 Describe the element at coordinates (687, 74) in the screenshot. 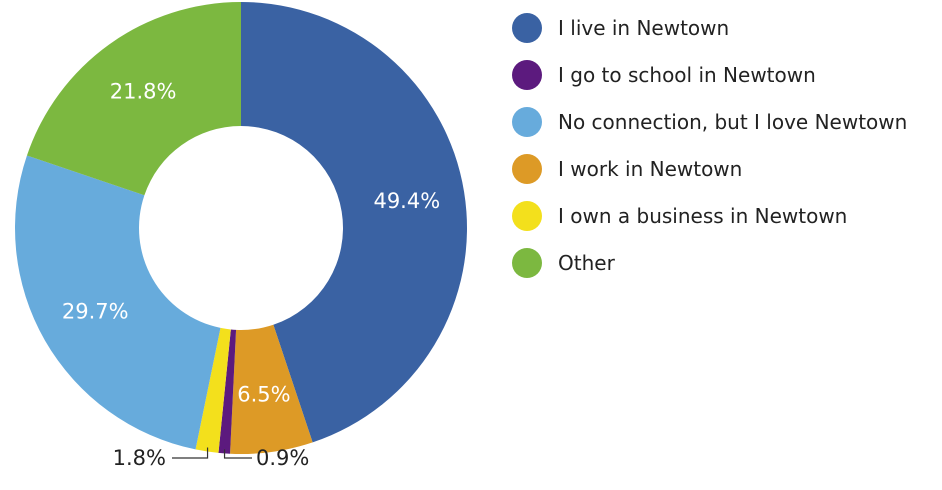

I see `legend-label: I go to school in Newtown` at that location.